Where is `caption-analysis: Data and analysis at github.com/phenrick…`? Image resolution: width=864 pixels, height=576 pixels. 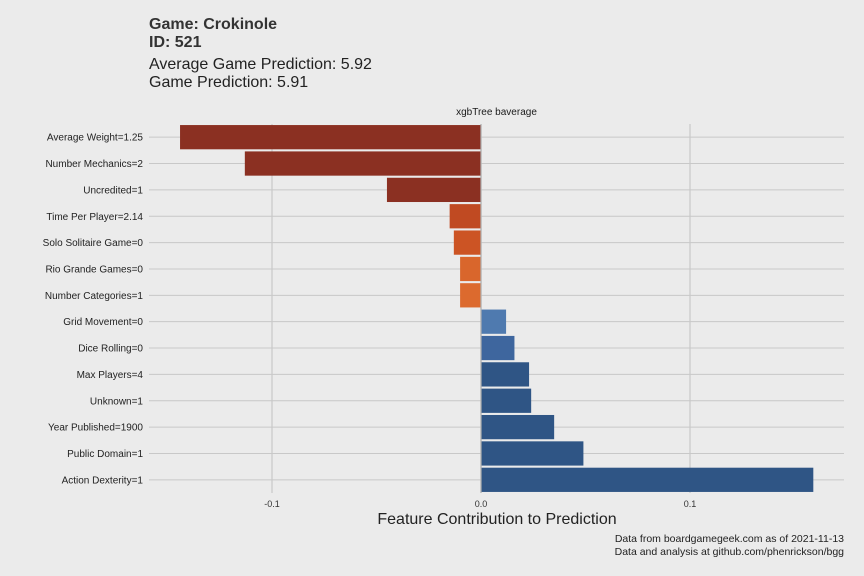
caption-analysis: Data and analysis at github.com/phenrick… is located at coordinates (729, 552).